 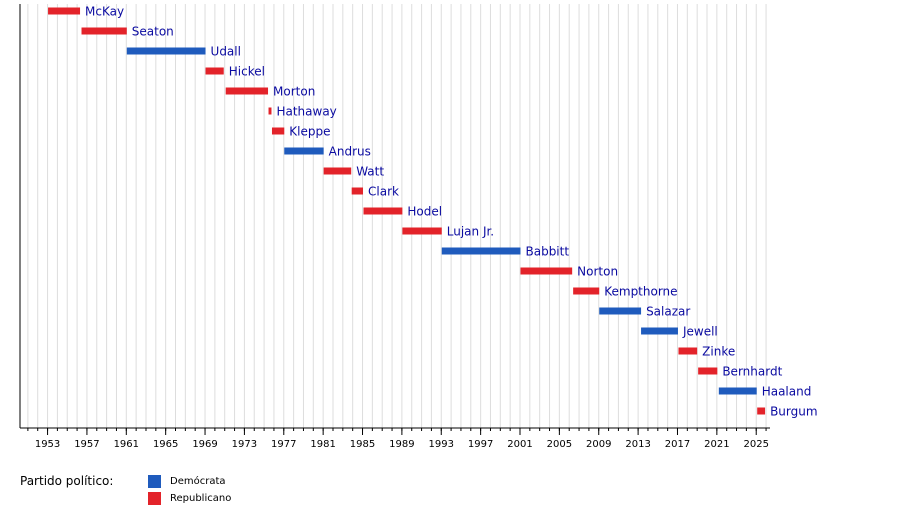 What do you see at coordinates (422, 231) in the screenshot?
I see `bar-lujan-jr-` at bounding box center [422, 231].